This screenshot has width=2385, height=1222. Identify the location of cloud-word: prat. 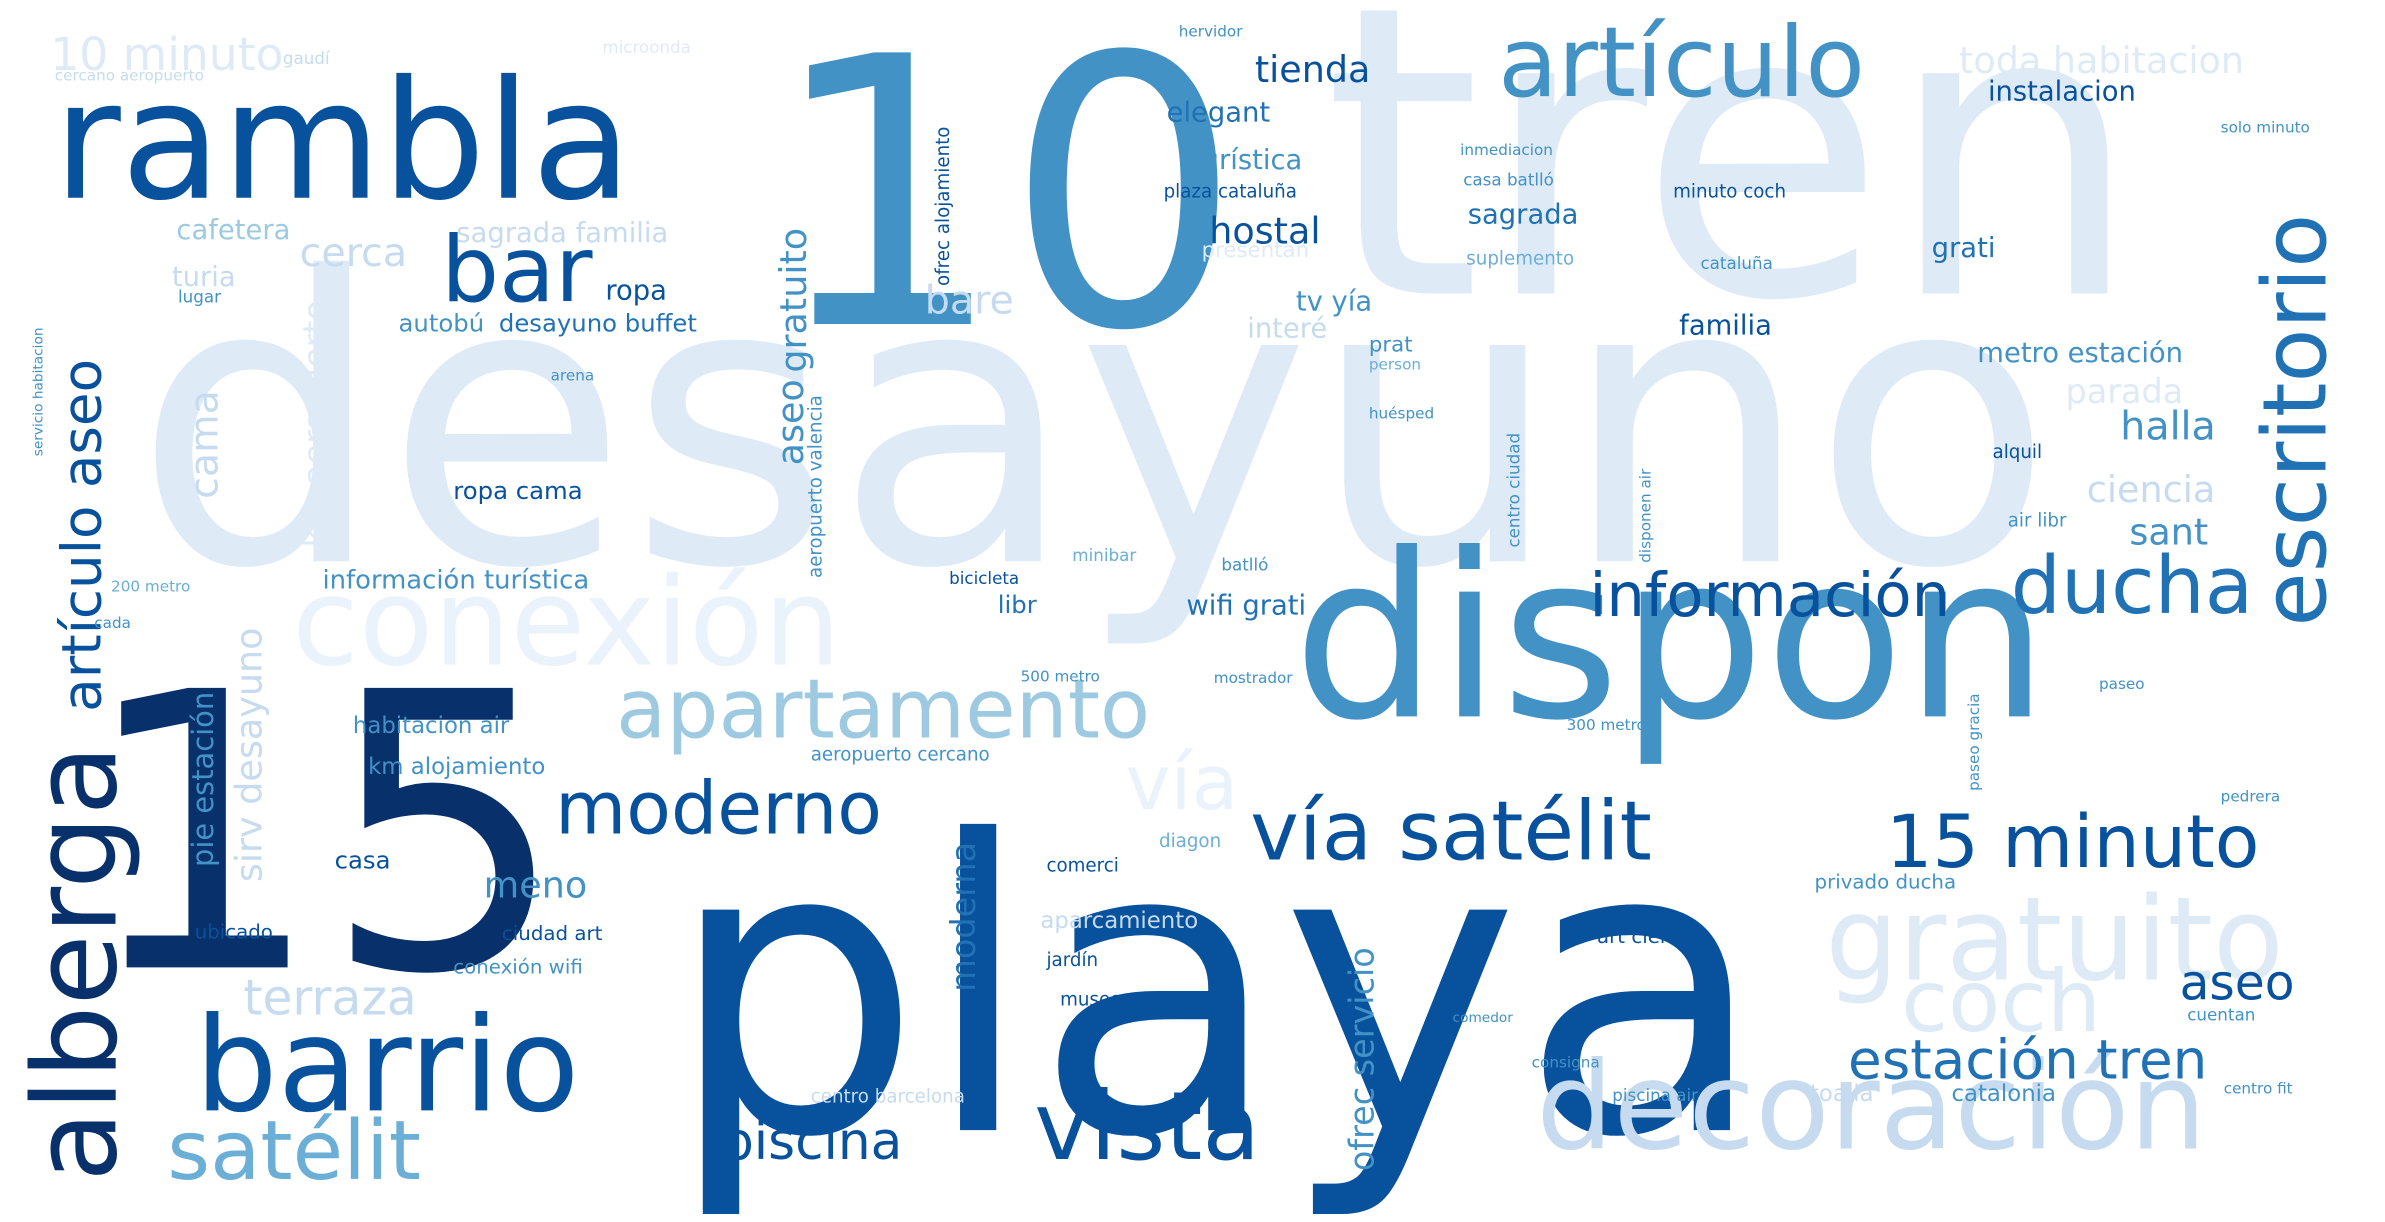
(1390, 345).